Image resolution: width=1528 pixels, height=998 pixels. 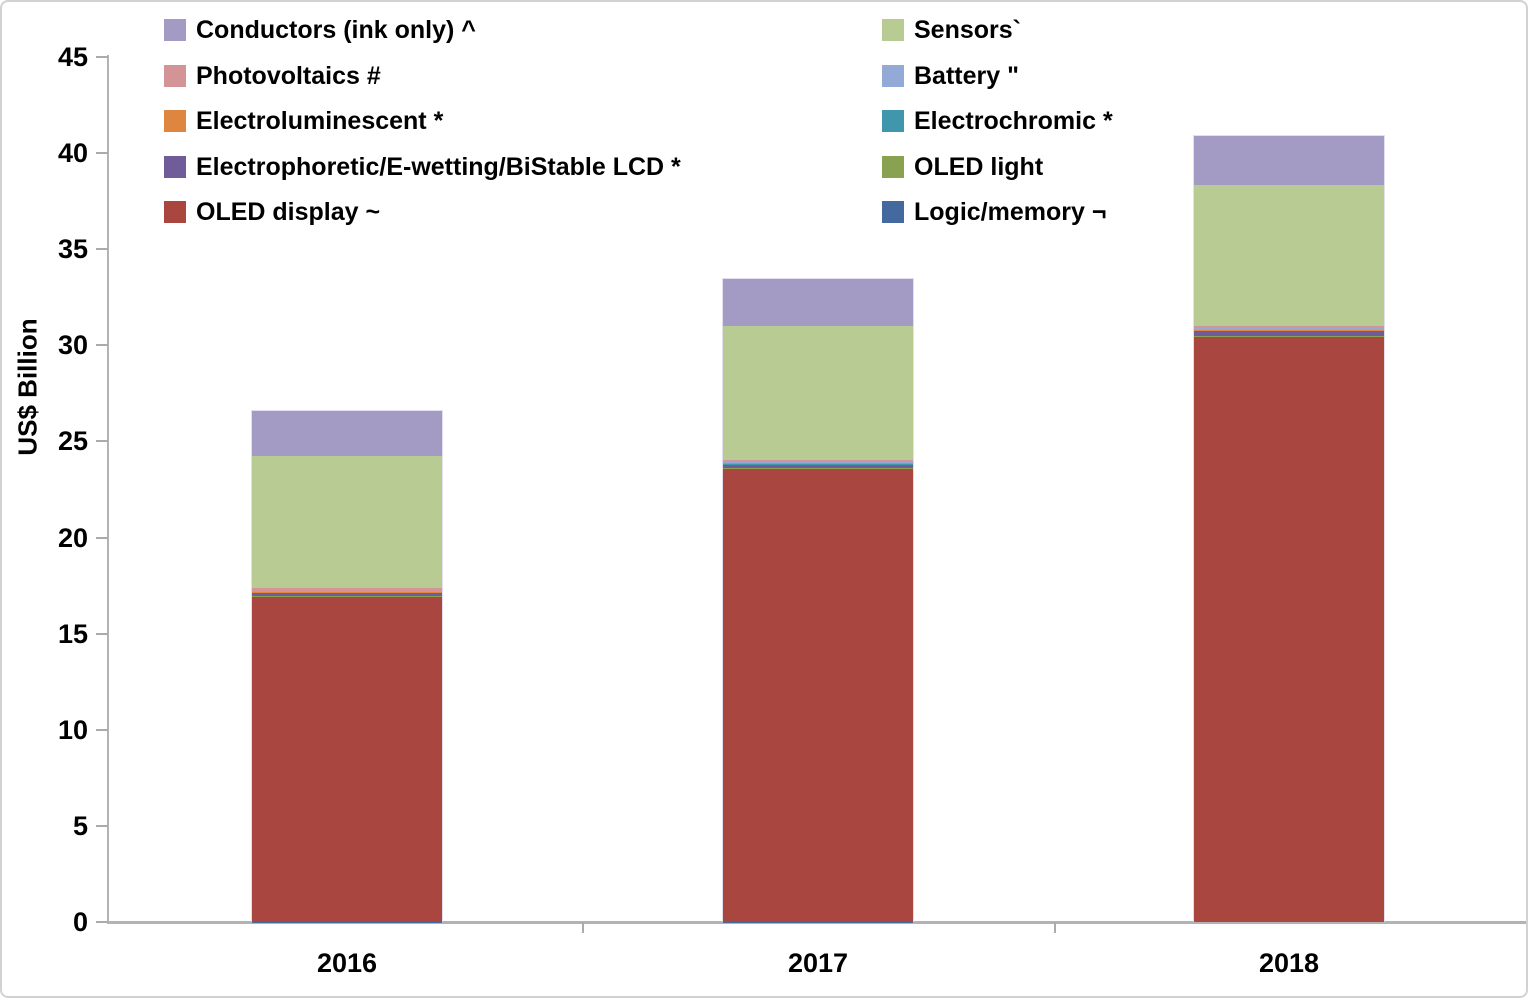 What do you see at coordinates (320, 121) in the screenshot?
I see `legend-label: Electroluminescent *` at bounding box center [320, 121].